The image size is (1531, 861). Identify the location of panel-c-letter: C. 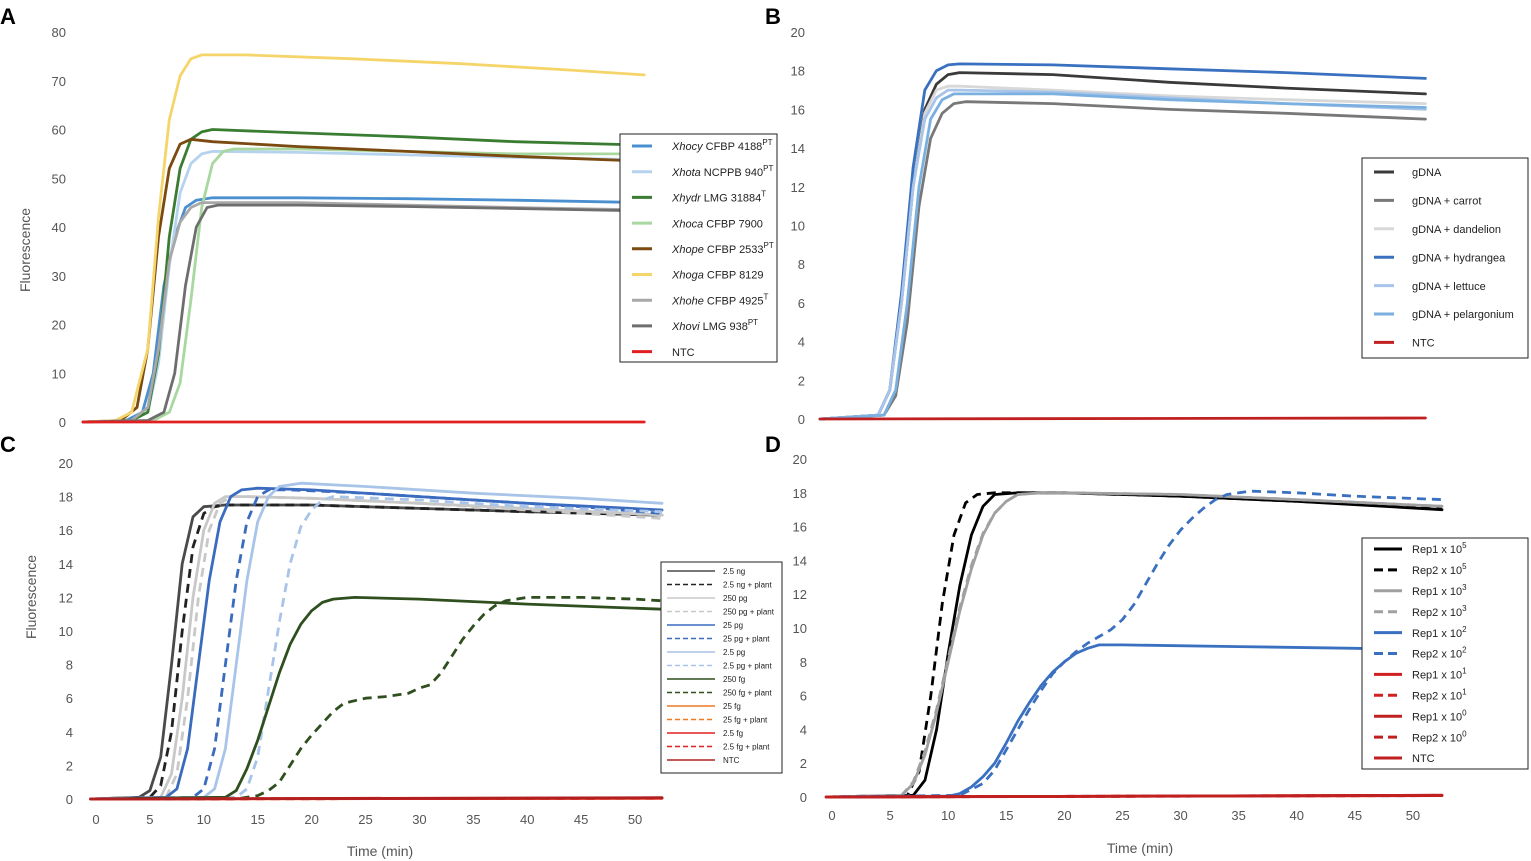
(8, 444).